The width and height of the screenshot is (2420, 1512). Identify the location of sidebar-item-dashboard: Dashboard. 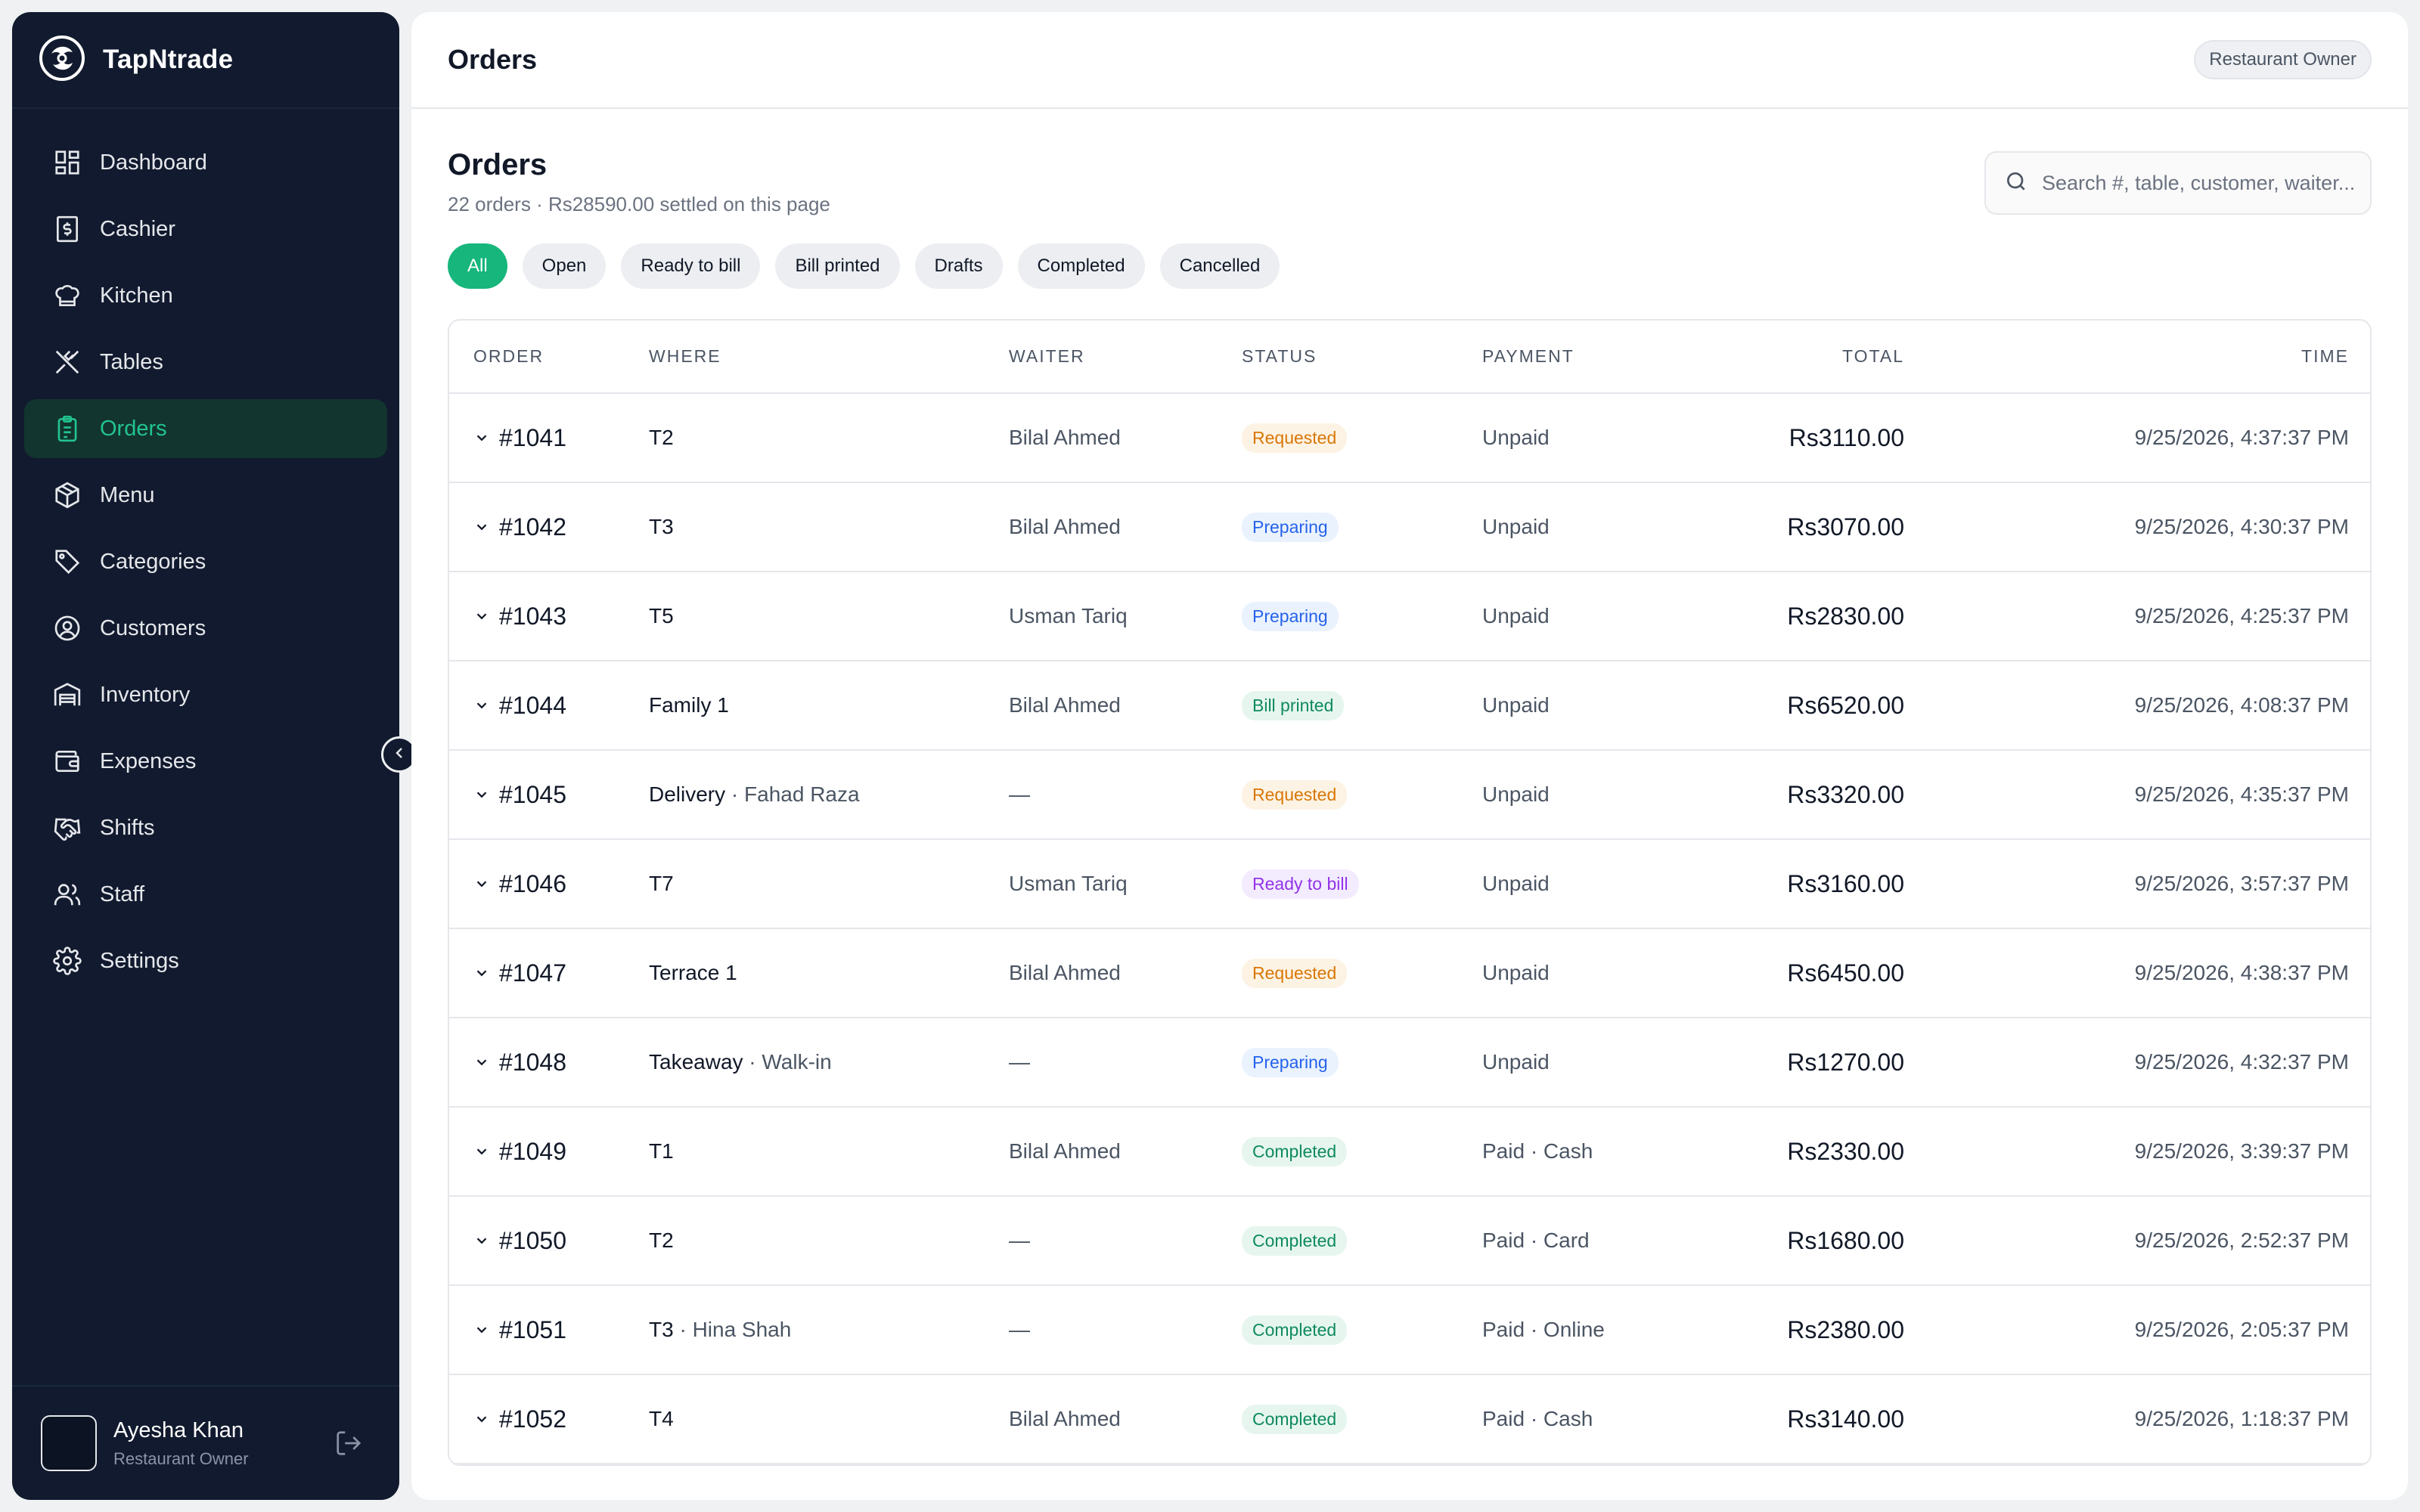
(205, 162).